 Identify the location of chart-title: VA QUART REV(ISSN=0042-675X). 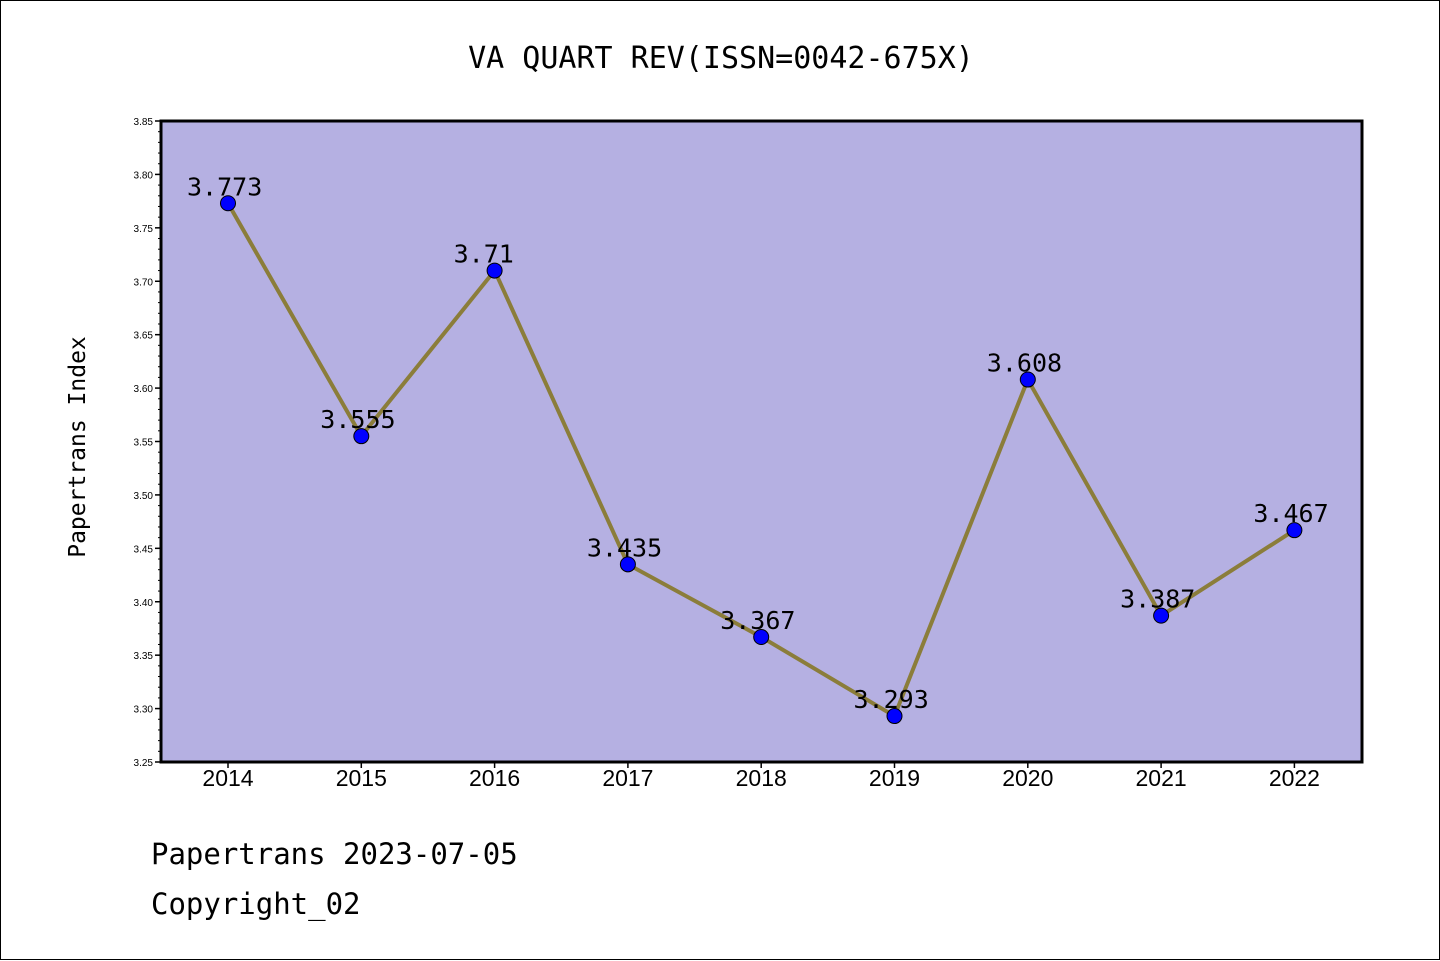
(721, 58).